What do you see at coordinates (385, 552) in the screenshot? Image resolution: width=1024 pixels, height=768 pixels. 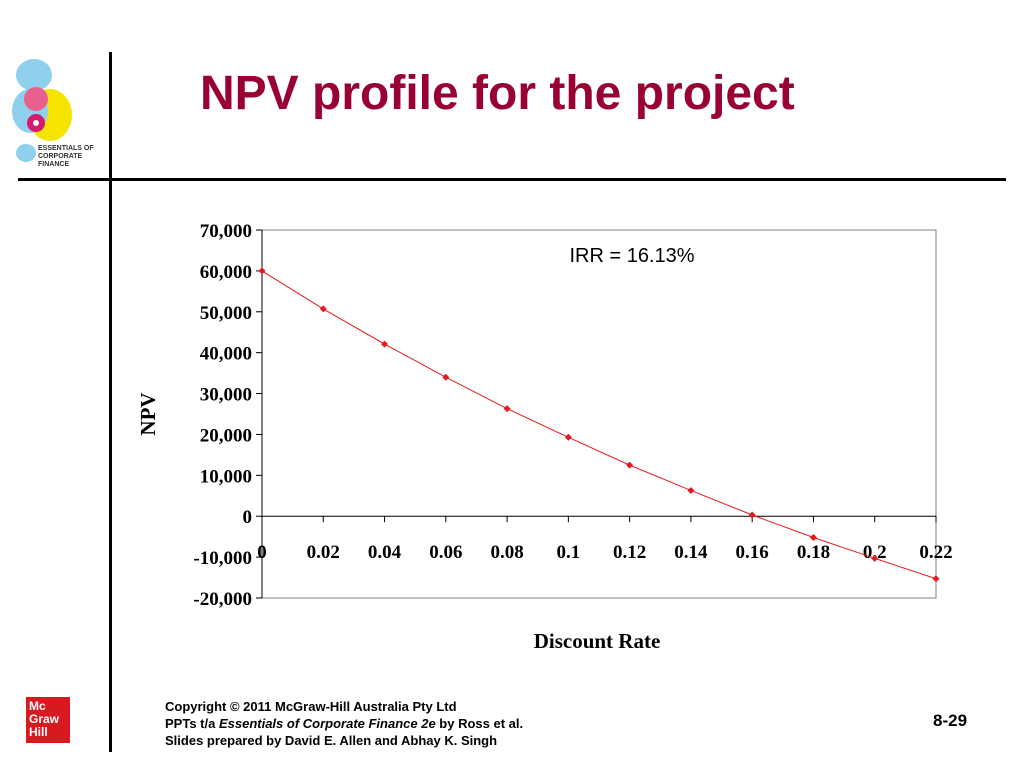 I see `x-tick-label: 0.04` at bounding box center [385, 552].